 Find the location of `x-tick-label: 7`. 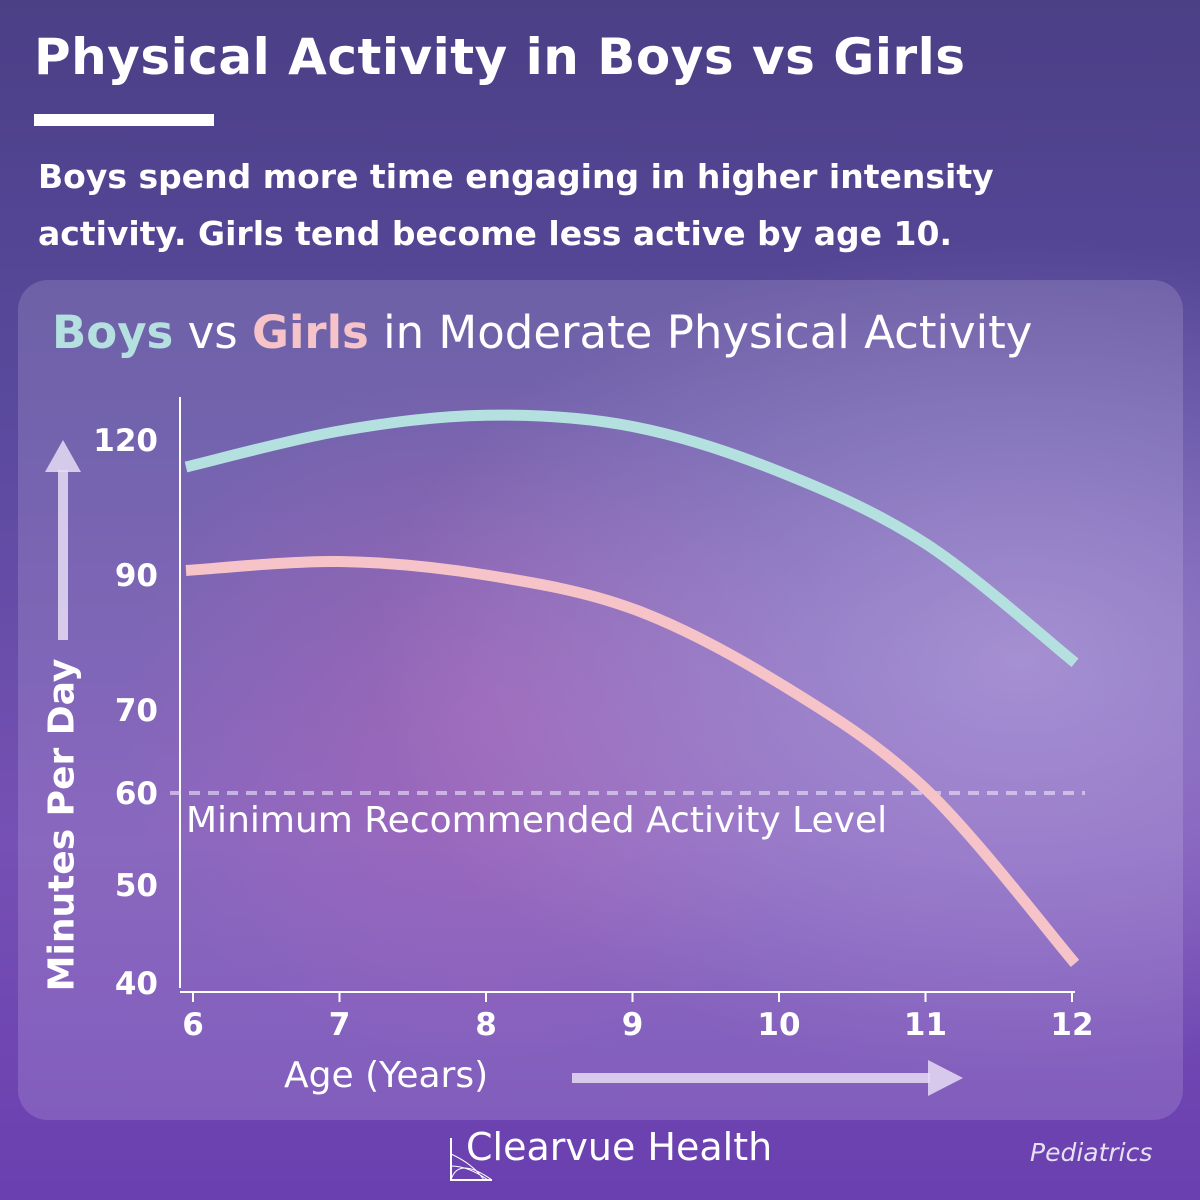

x-tick-label: 7 is located at coordinates (340, 1025).